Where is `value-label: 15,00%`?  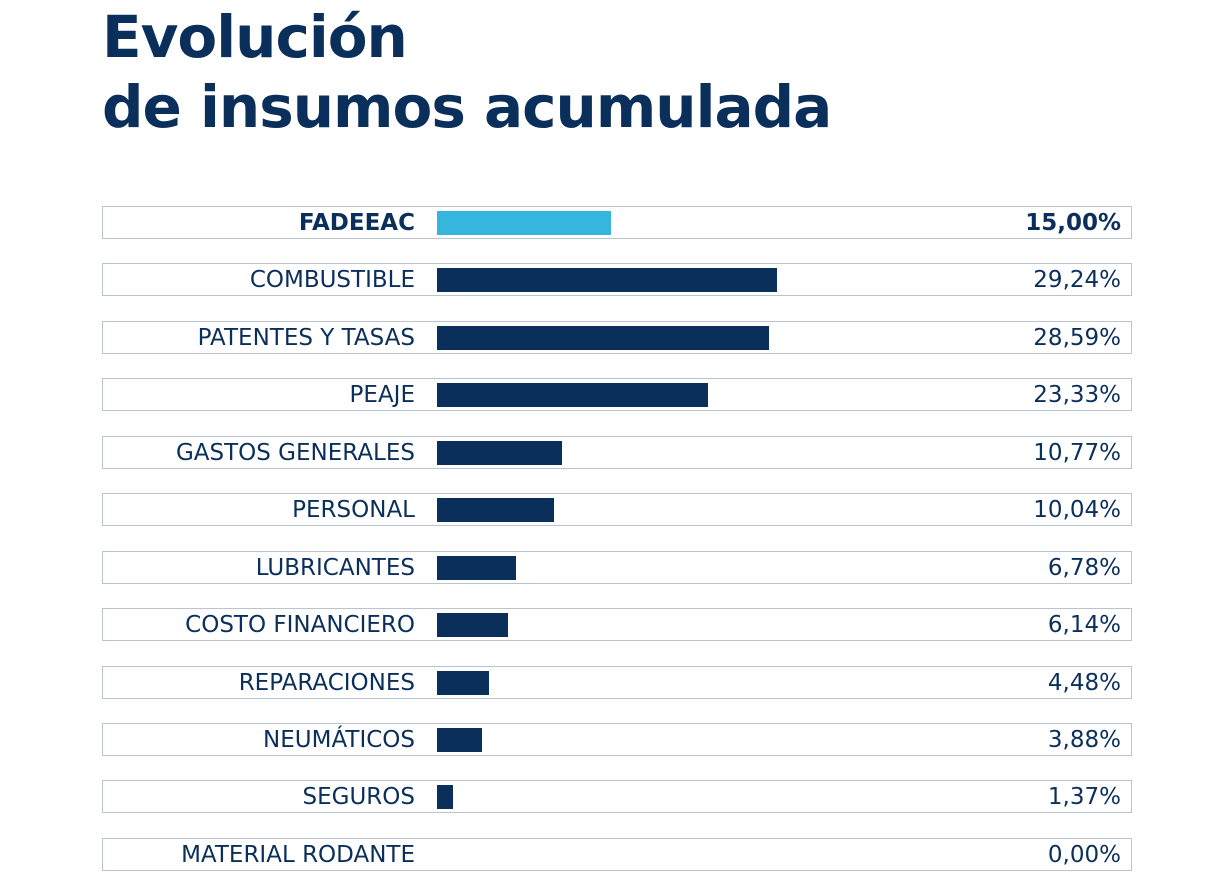 value-label: 15,00% is located at coordinates (1073, 223).